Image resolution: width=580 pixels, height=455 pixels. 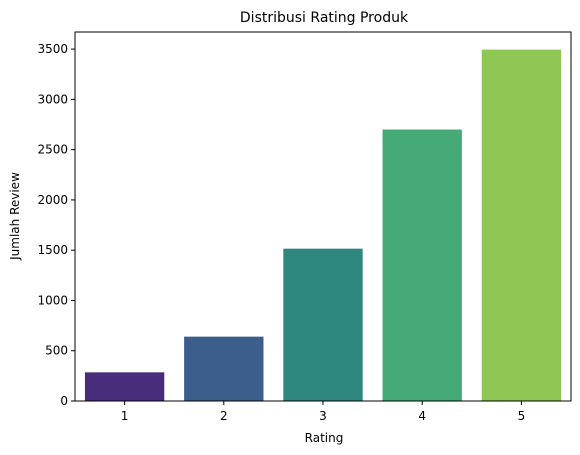 What do you see at coordinates (324, 438) in the screenshot?
I see `x-axis-label: Rating` at bounding box center [324, 438].